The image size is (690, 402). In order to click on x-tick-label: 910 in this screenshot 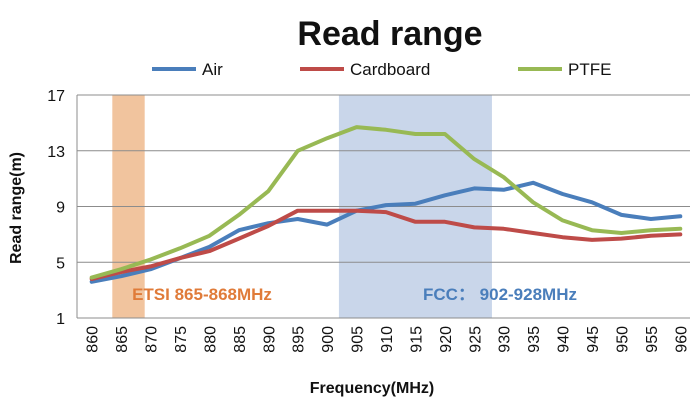, I will do `click(387, 339)`.